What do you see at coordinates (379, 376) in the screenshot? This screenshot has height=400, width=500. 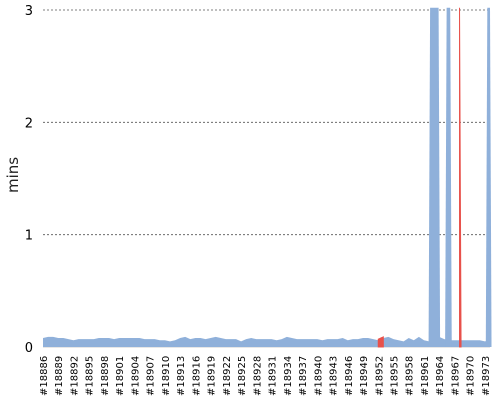 I see `x-tick-label: #18952` at bounding box center [379, 376].